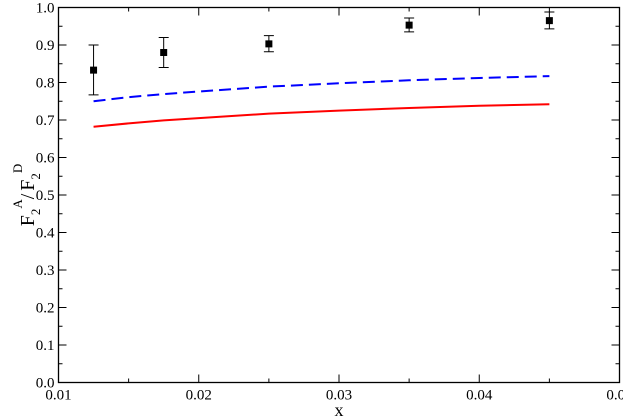 This screenshot has width=623, height=419. Describe the element at coordinates (45, 346) in the screenshot. I see `y-tick-label: 0.1` at that location.